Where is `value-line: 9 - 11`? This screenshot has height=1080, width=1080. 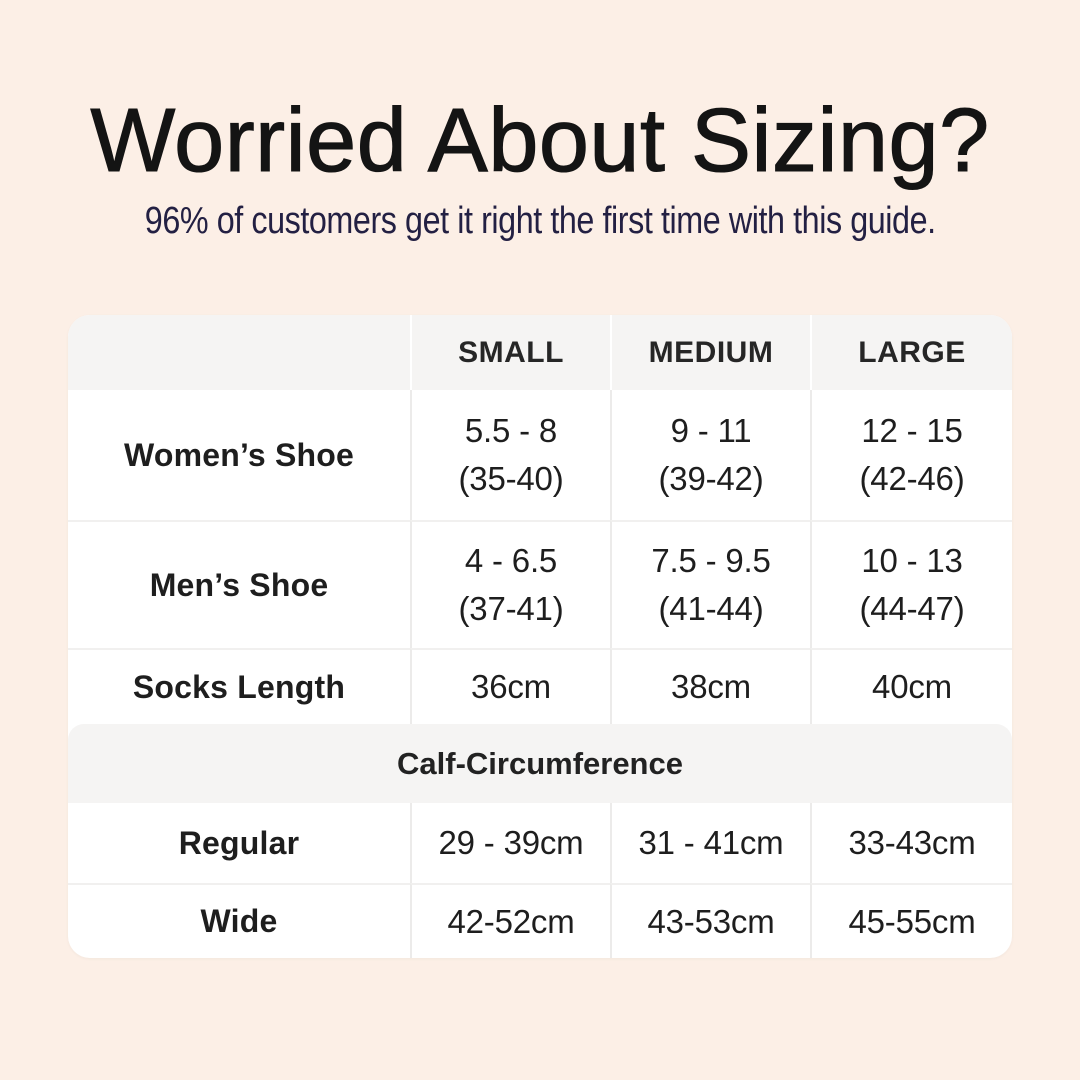
value-line: 9 - 11 is located at coordinates (711, 431).